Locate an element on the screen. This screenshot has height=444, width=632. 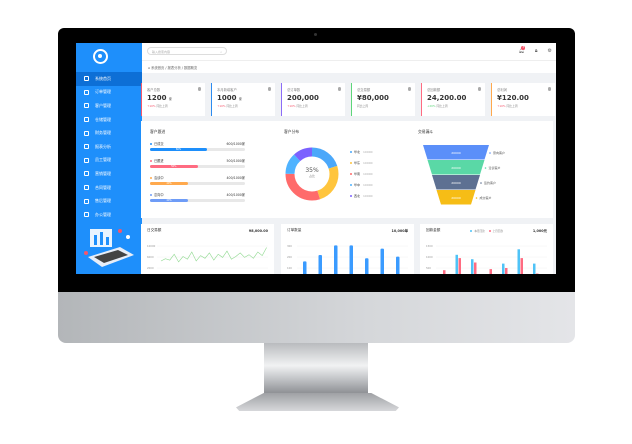
legend-item: 西北 10000 is located at coordinates (361, 196).